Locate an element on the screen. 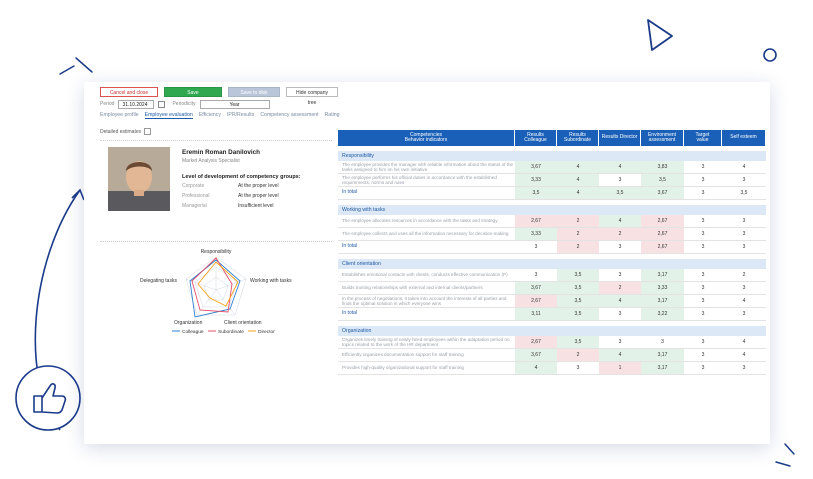 The height and width of the screenshot is (479, 813). tab-employee-profile: Employee profile is located at coordinates (119, 115).